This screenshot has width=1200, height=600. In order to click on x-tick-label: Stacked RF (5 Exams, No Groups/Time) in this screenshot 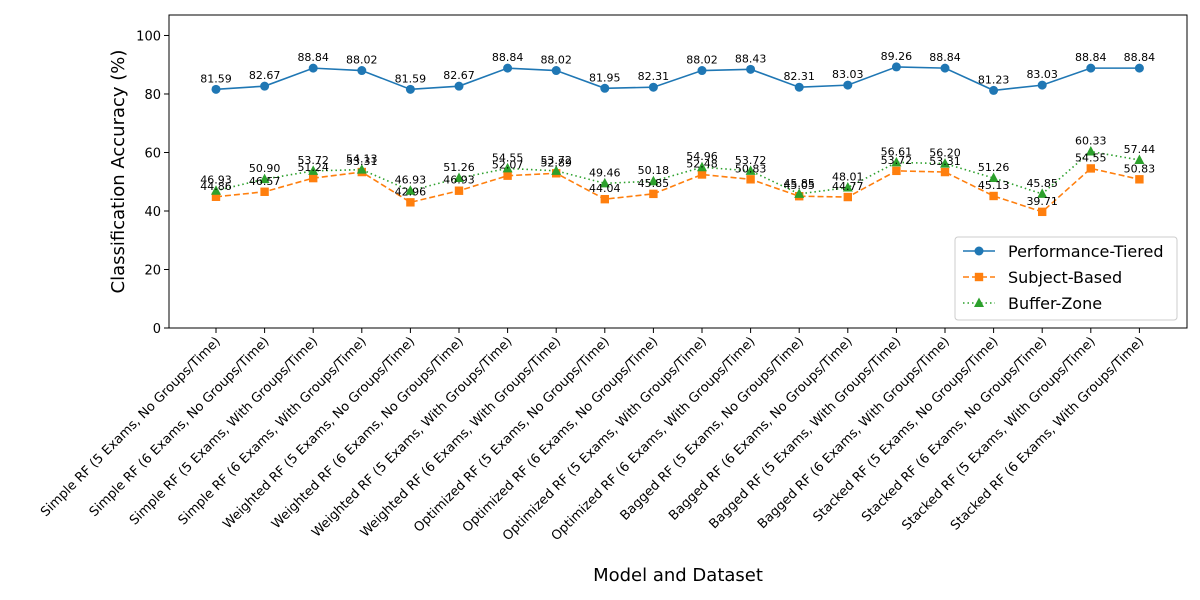, I will do `click(905, 429)`.